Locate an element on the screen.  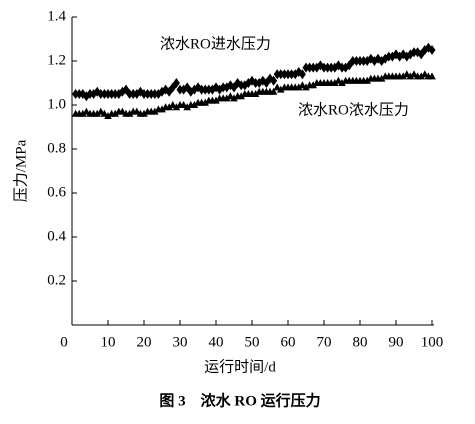
y-tick-label: 1.2 is located at coordinates (56, 60).